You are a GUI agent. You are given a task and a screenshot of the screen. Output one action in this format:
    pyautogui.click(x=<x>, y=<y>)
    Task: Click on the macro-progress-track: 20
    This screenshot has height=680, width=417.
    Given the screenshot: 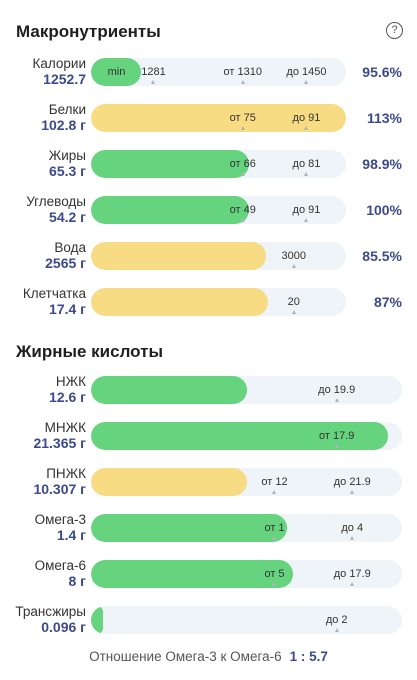 What is the action you would take?
    pyautogui.click(x=218, y=302)
    